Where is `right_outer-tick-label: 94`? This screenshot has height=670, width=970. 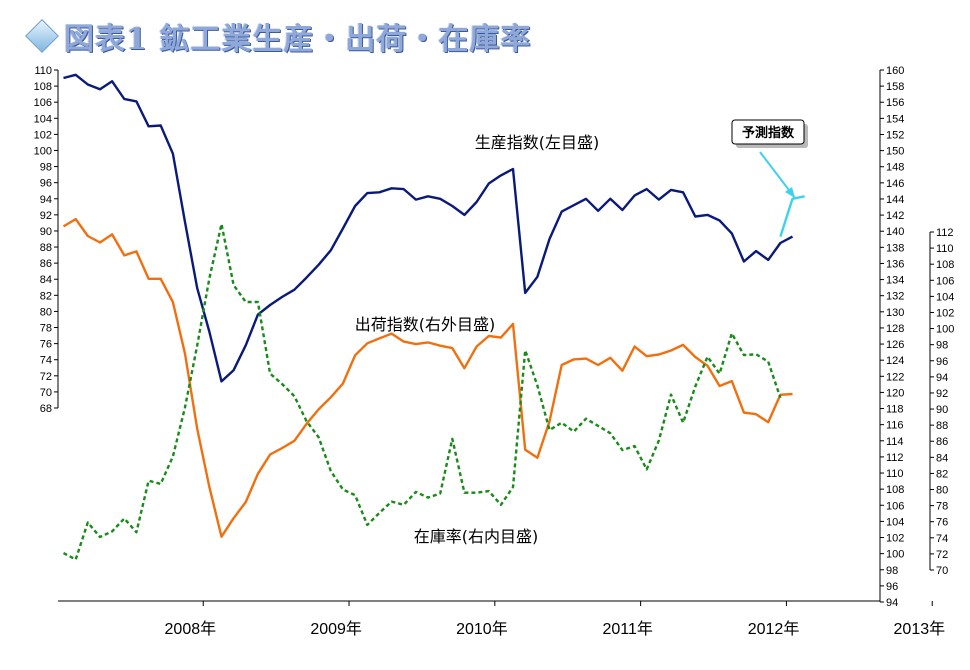 right_outer-tick-label: 94 is located at coordinates (892, 603).